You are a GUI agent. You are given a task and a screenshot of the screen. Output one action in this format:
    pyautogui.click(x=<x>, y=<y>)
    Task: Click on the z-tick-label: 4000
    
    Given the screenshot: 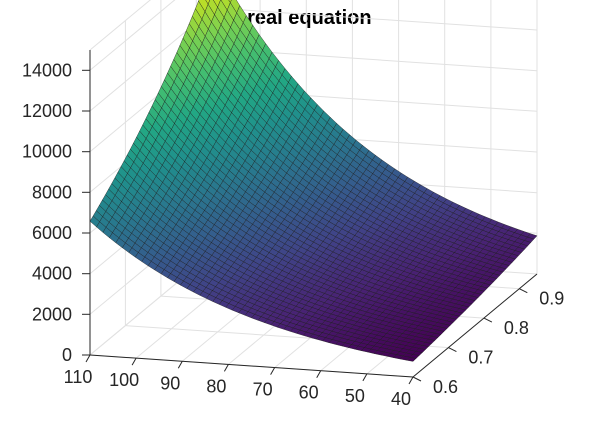 What is the action you would take?
    pyautogui.click(x=52, y=274)
    